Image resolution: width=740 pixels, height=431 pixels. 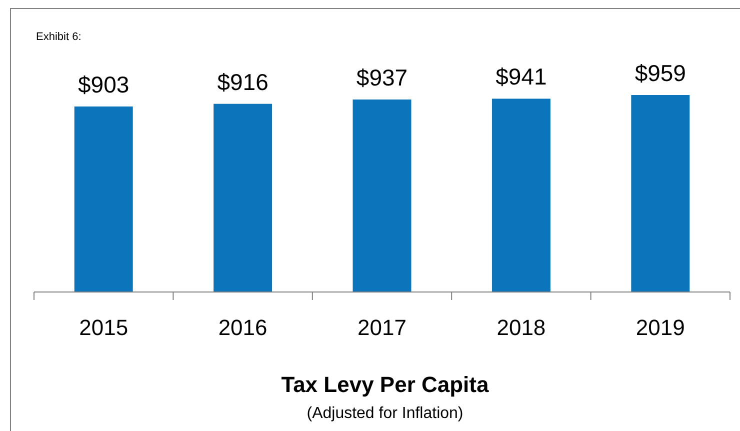 What do you see at coordinates (385, 384) in the screenshot?
I see `text: Tax Levy Per Capita` at bounding box center [385, 384].